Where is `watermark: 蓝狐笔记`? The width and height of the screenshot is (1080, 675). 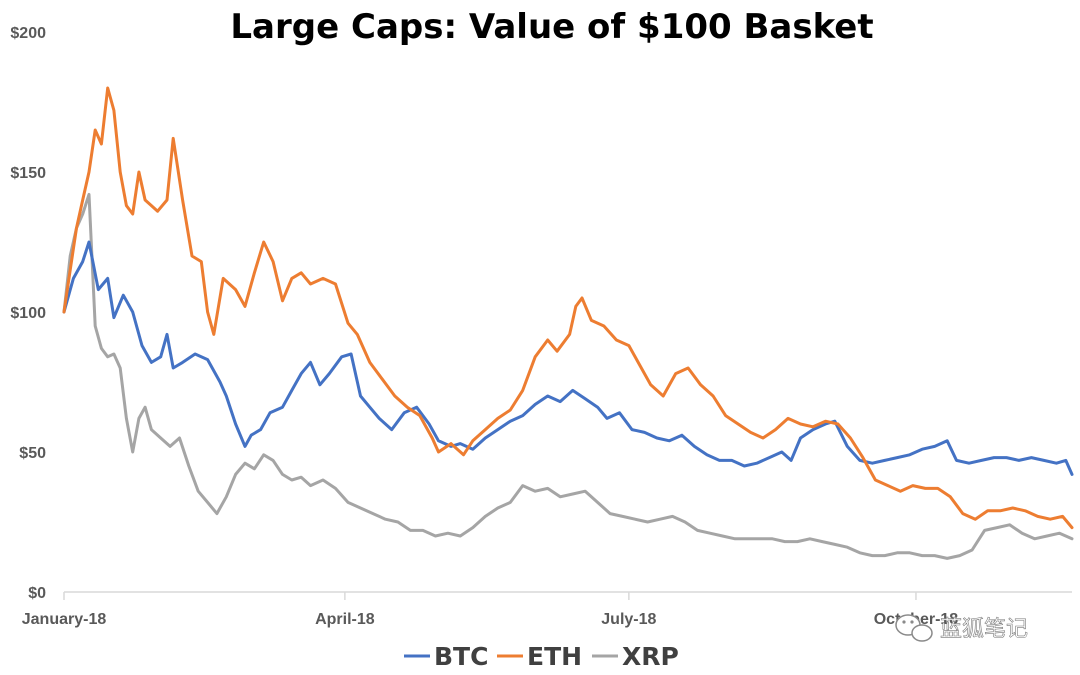
watermark: 蓝狐笔记 is located at coordinates (961, 628).